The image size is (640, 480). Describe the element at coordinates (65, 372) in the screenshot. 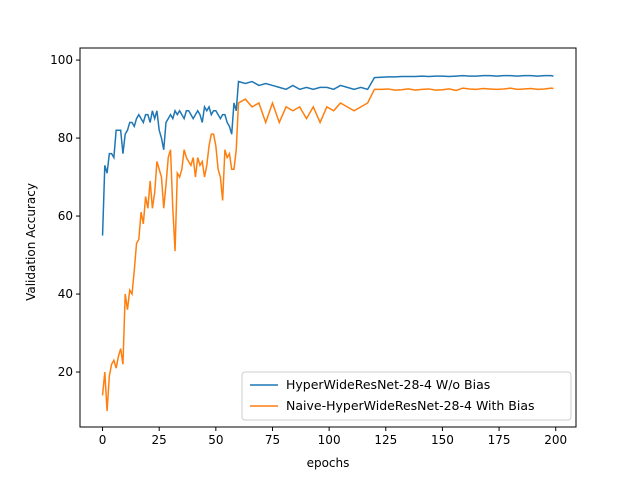

I see `y-tick-label: 20` at that location.